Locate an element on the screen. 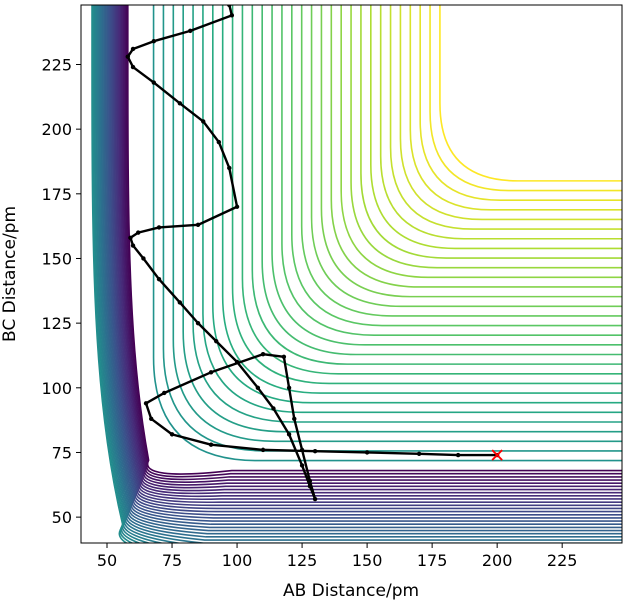 The height and width of the screenshot is (600, 626). y-tick-label: 125 is located at coordinates (56, 323).